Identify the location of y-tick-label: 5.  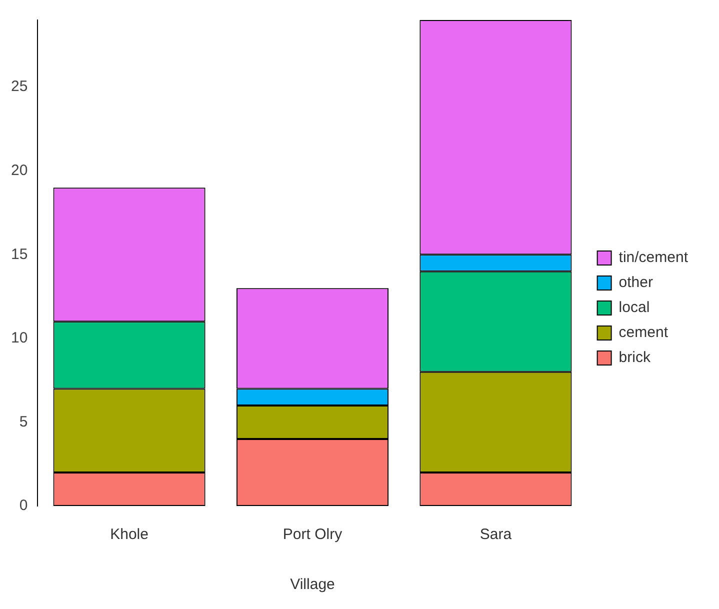
(23, 421).